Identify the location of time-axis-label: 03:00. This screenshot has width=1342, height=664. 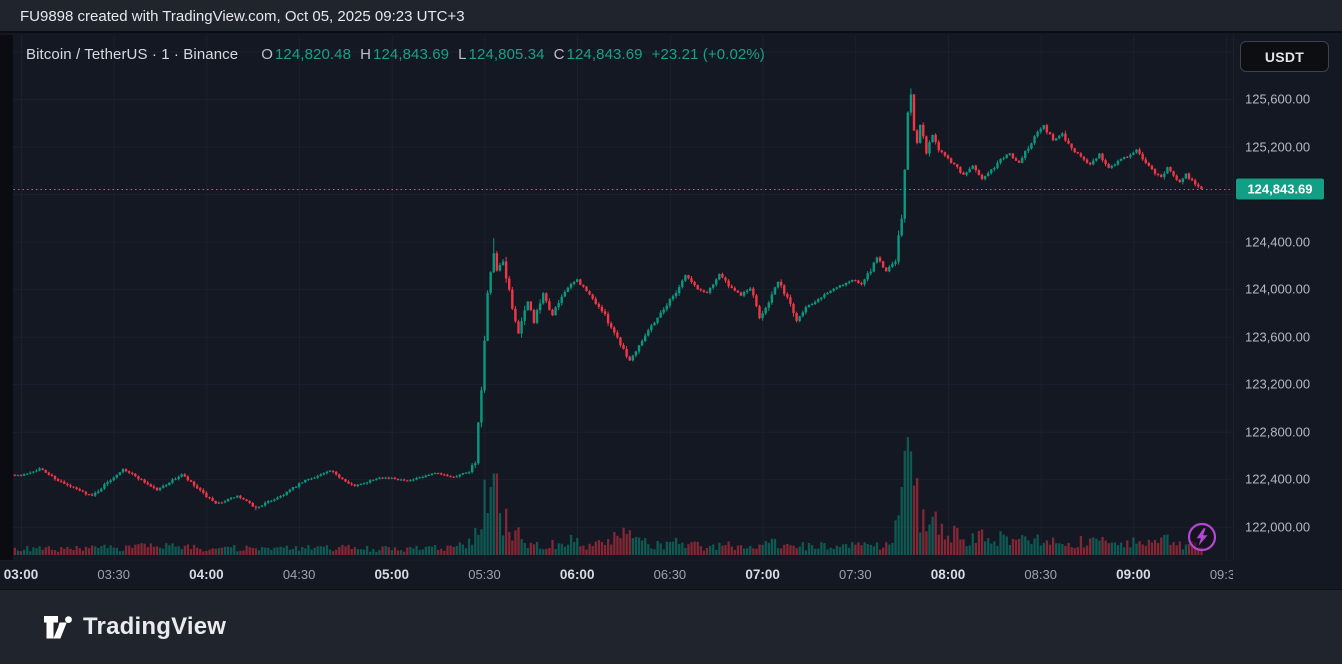
(21, 574).